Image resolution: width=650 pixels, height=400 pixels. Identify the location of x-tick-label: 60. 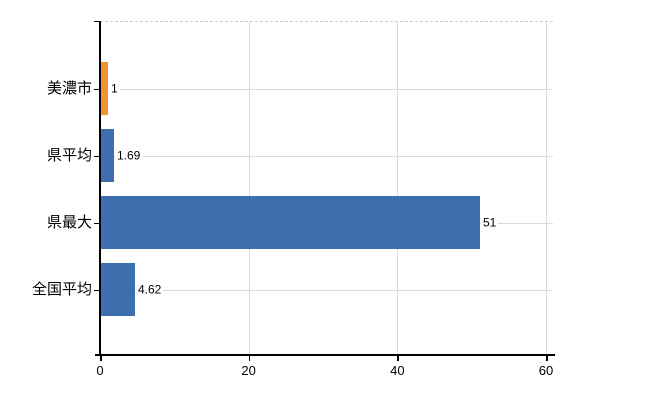
(546, 370).